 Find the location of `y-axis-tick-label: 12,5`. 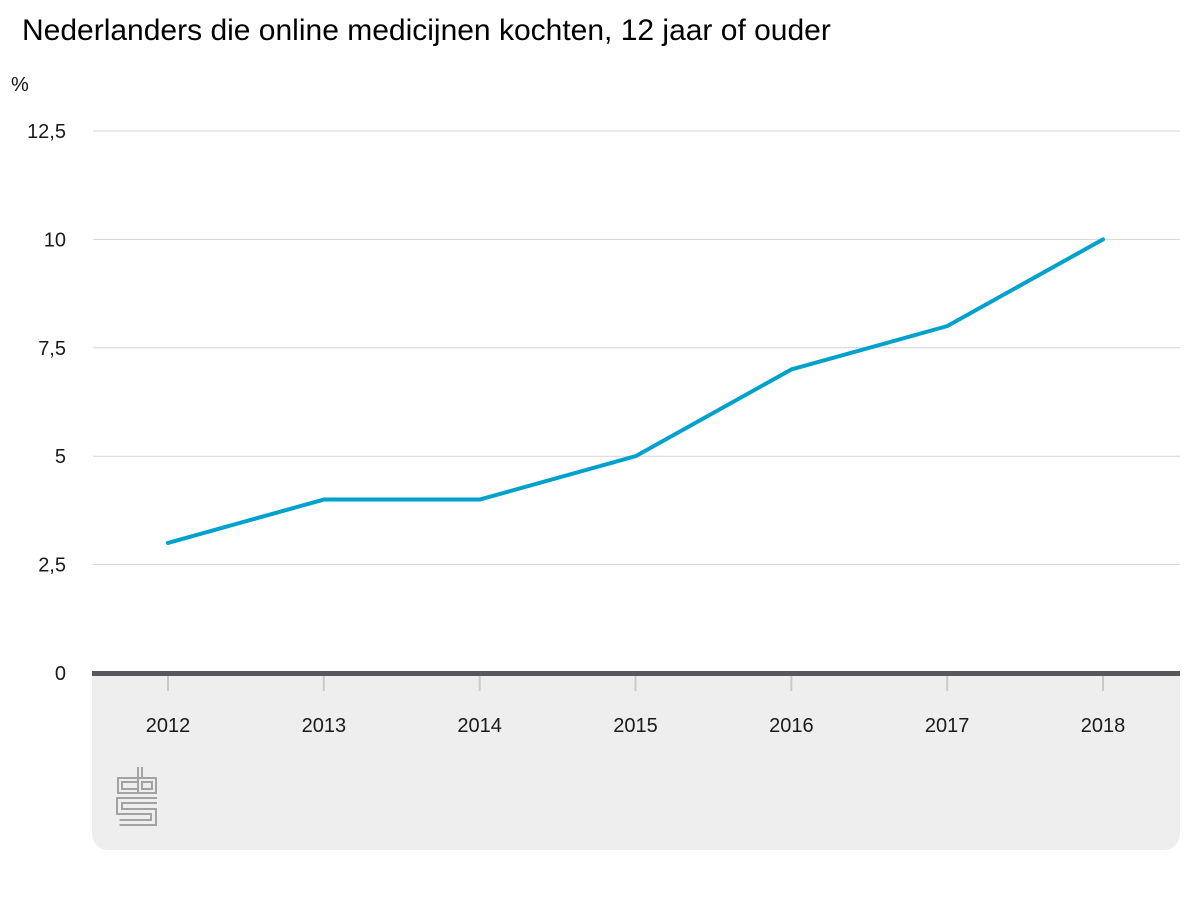

y-axis-tick-label: 12,5 is located at coordinates (46, 132).